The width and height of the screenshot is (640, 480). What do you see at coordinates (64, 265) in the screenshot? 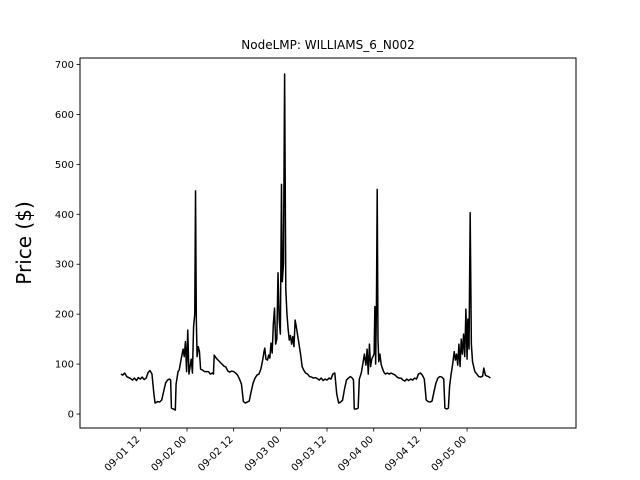
I see `y-tick-label: 300` at bounding box center [64, 265].